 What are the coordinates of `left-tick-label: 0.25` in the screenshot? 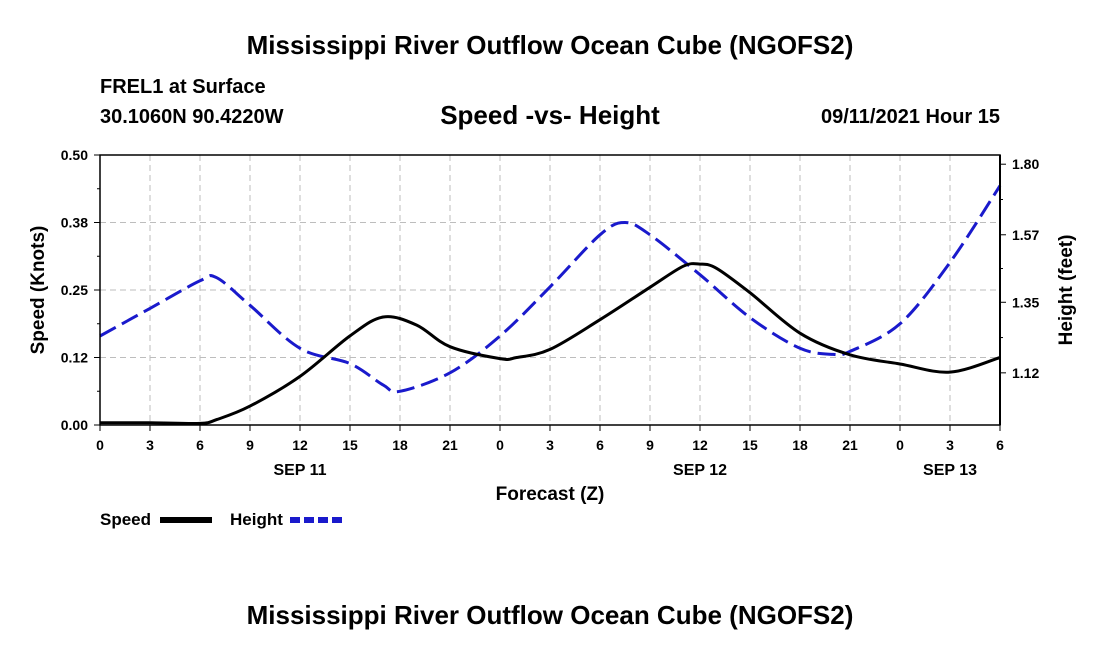 It's located at (74, 290).